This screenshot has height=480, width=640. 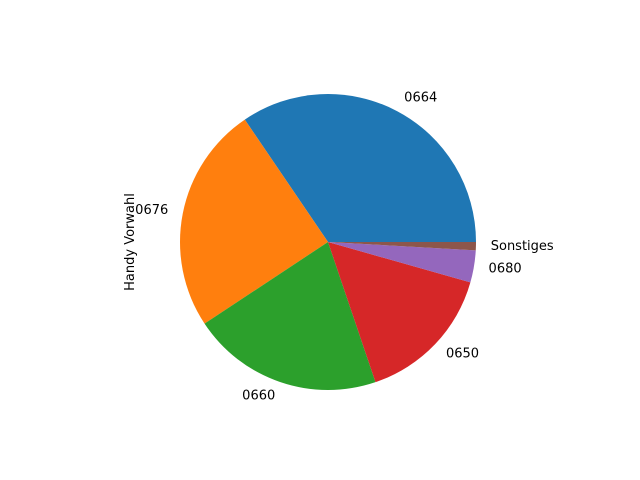 I want to click on pie-label-0650: 0650, so click(x=462, y=354).